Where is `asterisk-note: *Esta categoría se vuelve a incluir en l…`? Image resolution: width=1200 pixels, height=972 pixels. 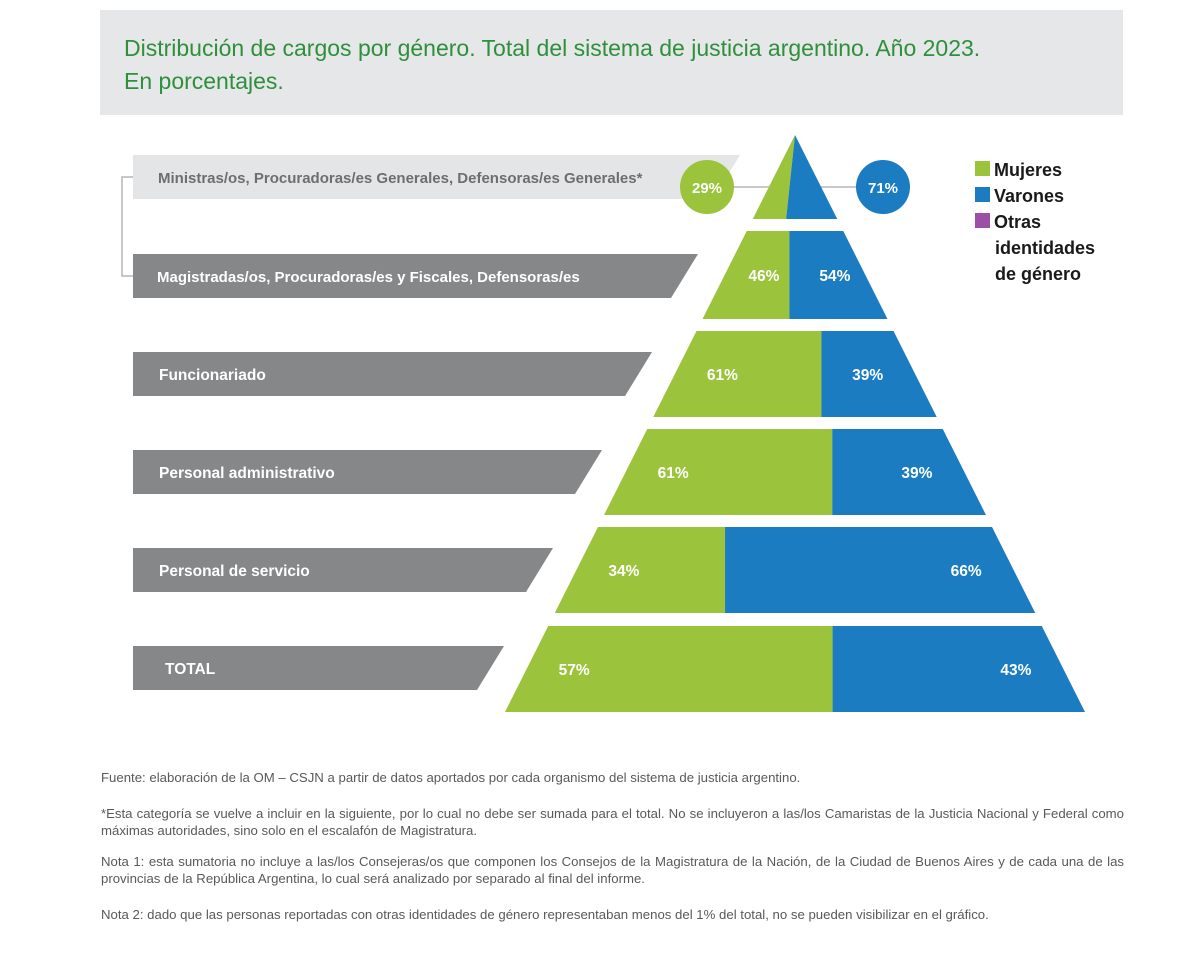
asterisk-note: *Esta categoría se vuelve a incluir en l… is located at coordinates (612, 822).